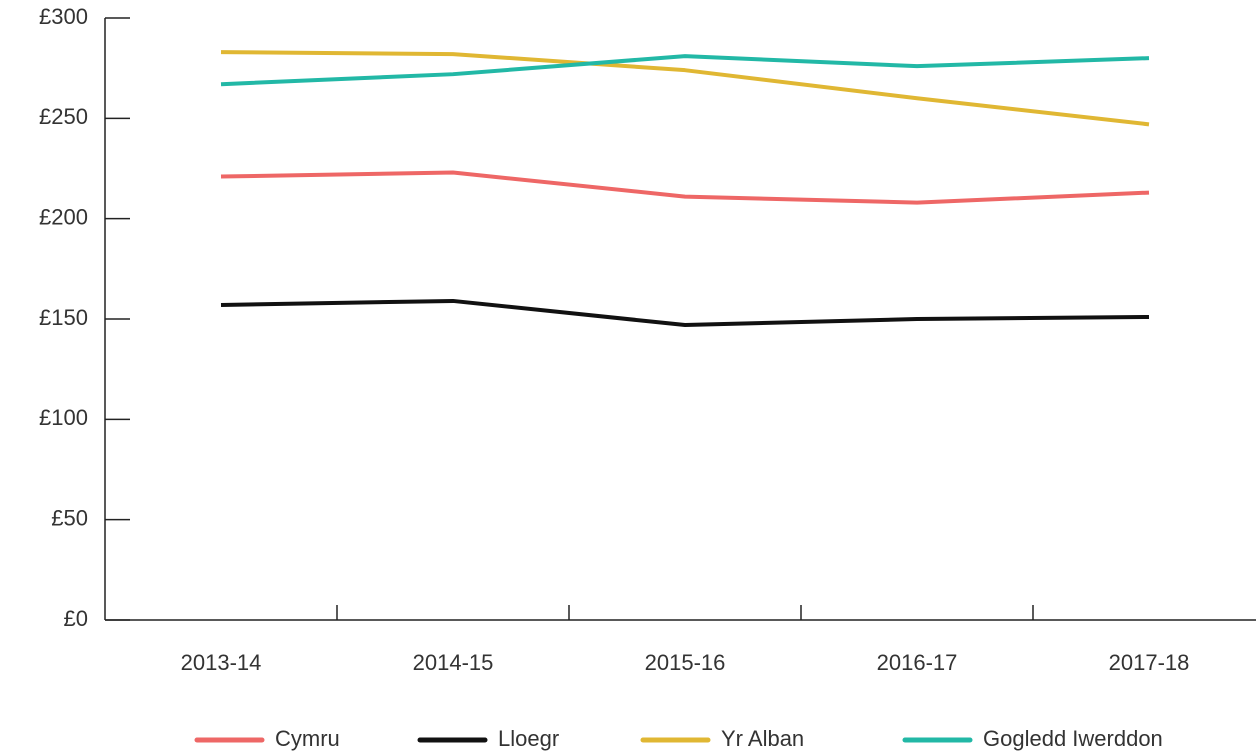  Describe the element at coordinates (528, 738) in the screenshot. I see `legend-label: Lloegr` at that location.